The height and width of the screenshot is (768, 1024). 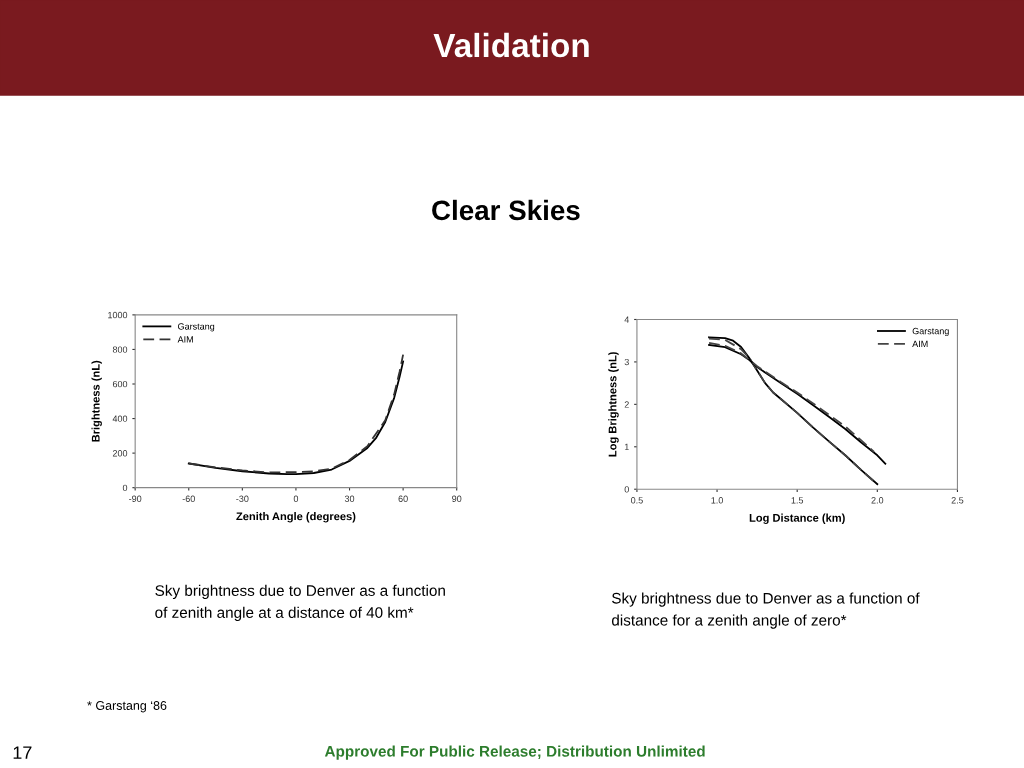 I want to click on y-tick-label: 3, so click(x=626, y=362).